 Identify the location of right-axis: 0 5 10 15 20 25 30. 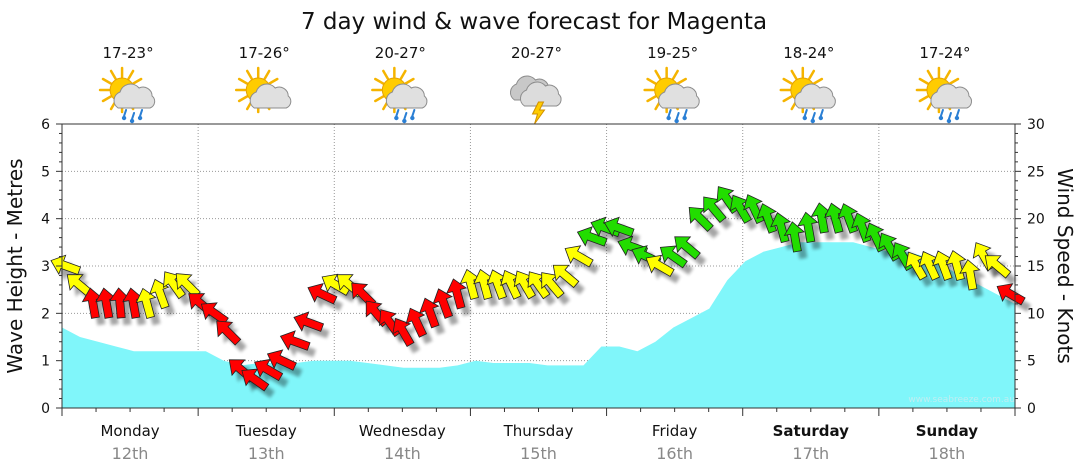
(1030, 267).